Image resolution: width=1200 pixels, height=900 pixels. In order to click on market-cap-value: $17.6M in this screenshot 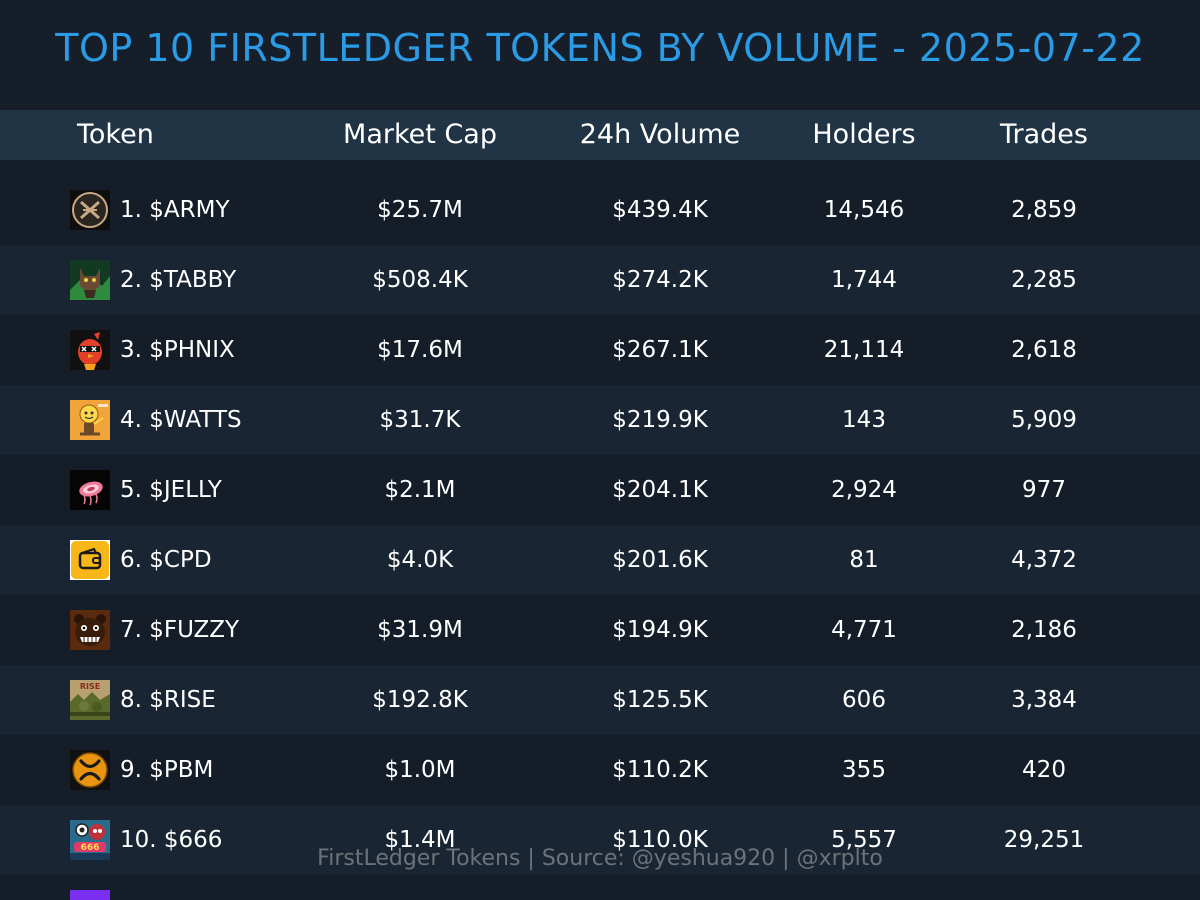, I will do `click(420, 350)`.